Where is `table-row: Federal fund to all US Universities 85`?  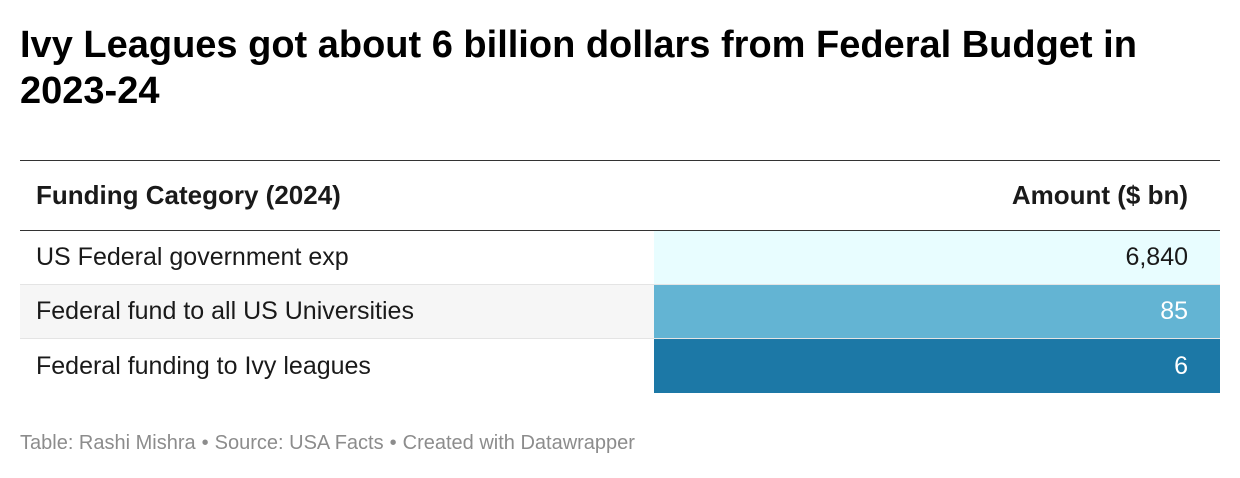 table-row: Federal fund to all US Universities 85 is located at coordinates (620, 312).